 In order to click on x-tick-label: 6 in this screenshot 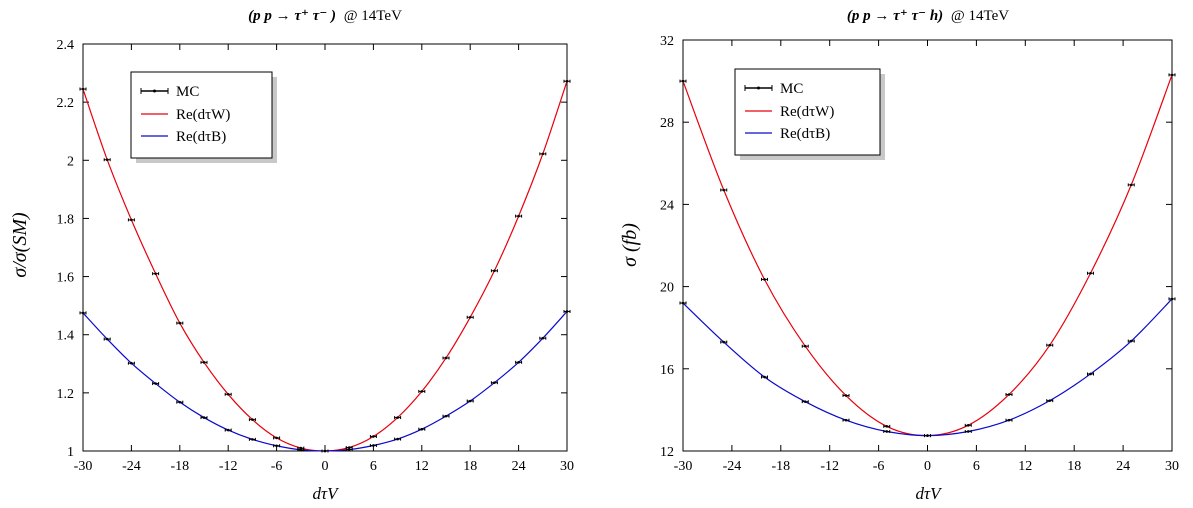, I will do `click(976, 466)`.